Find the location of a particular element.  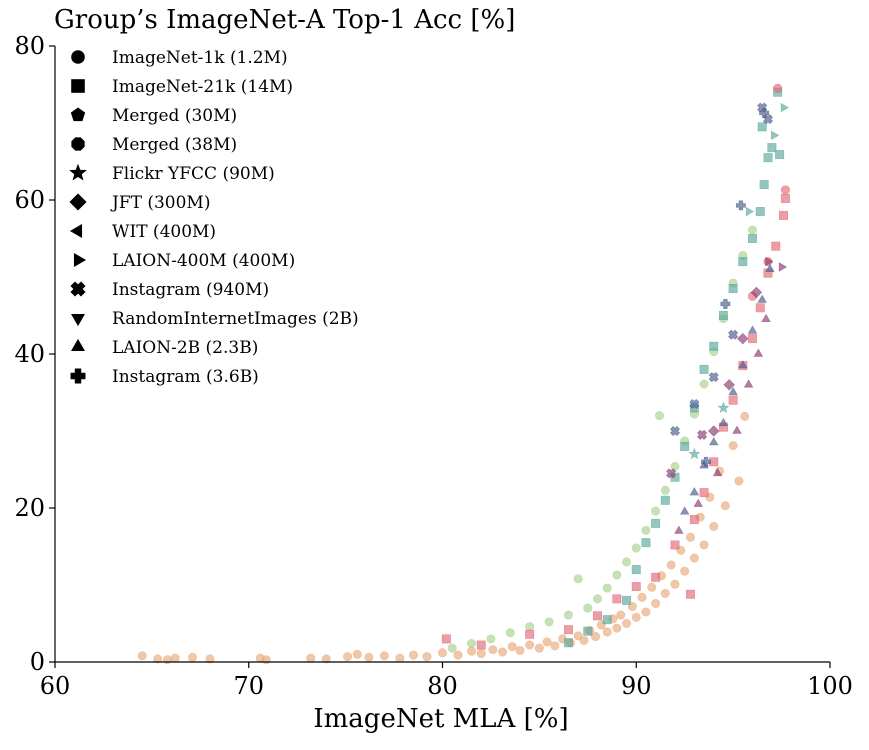

legend-item: Instagram (940M) is located at coordinates (169, 290).